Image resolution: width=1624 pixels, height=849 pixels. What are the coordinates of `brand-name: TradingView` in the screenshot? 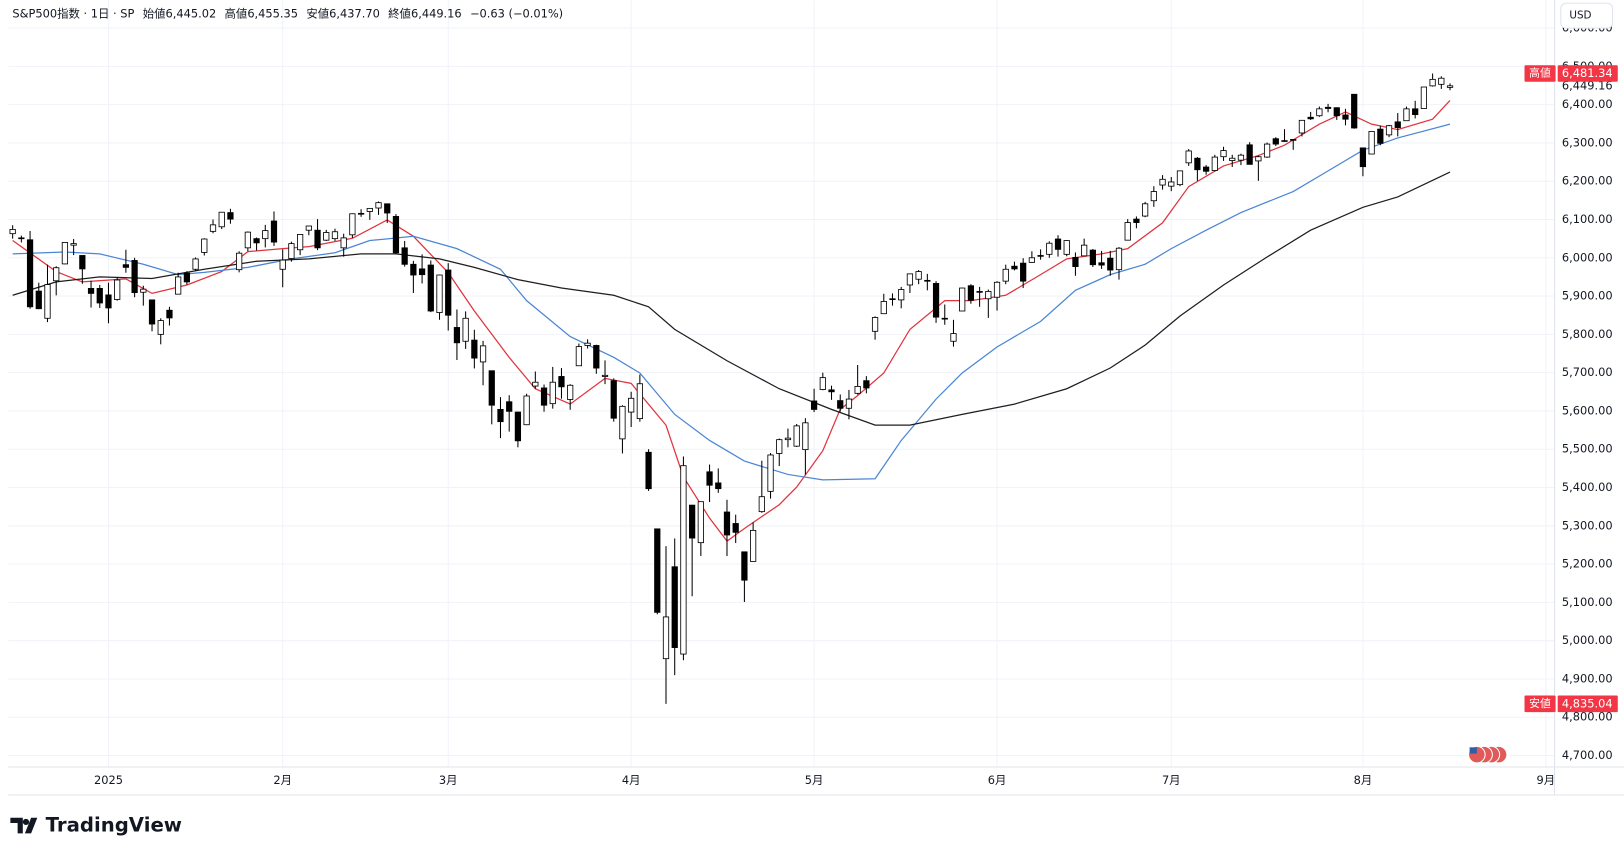 It's located at (114, 825).